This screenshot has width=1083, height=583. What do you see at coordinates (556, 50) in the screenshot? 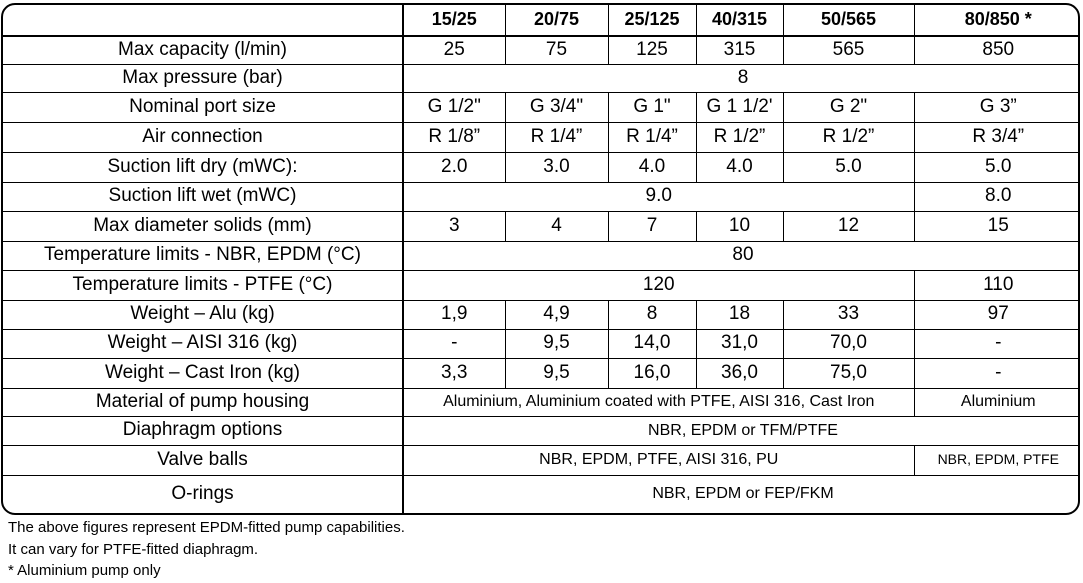
I see `cell-value: 75` at bounding box center [556, 50].